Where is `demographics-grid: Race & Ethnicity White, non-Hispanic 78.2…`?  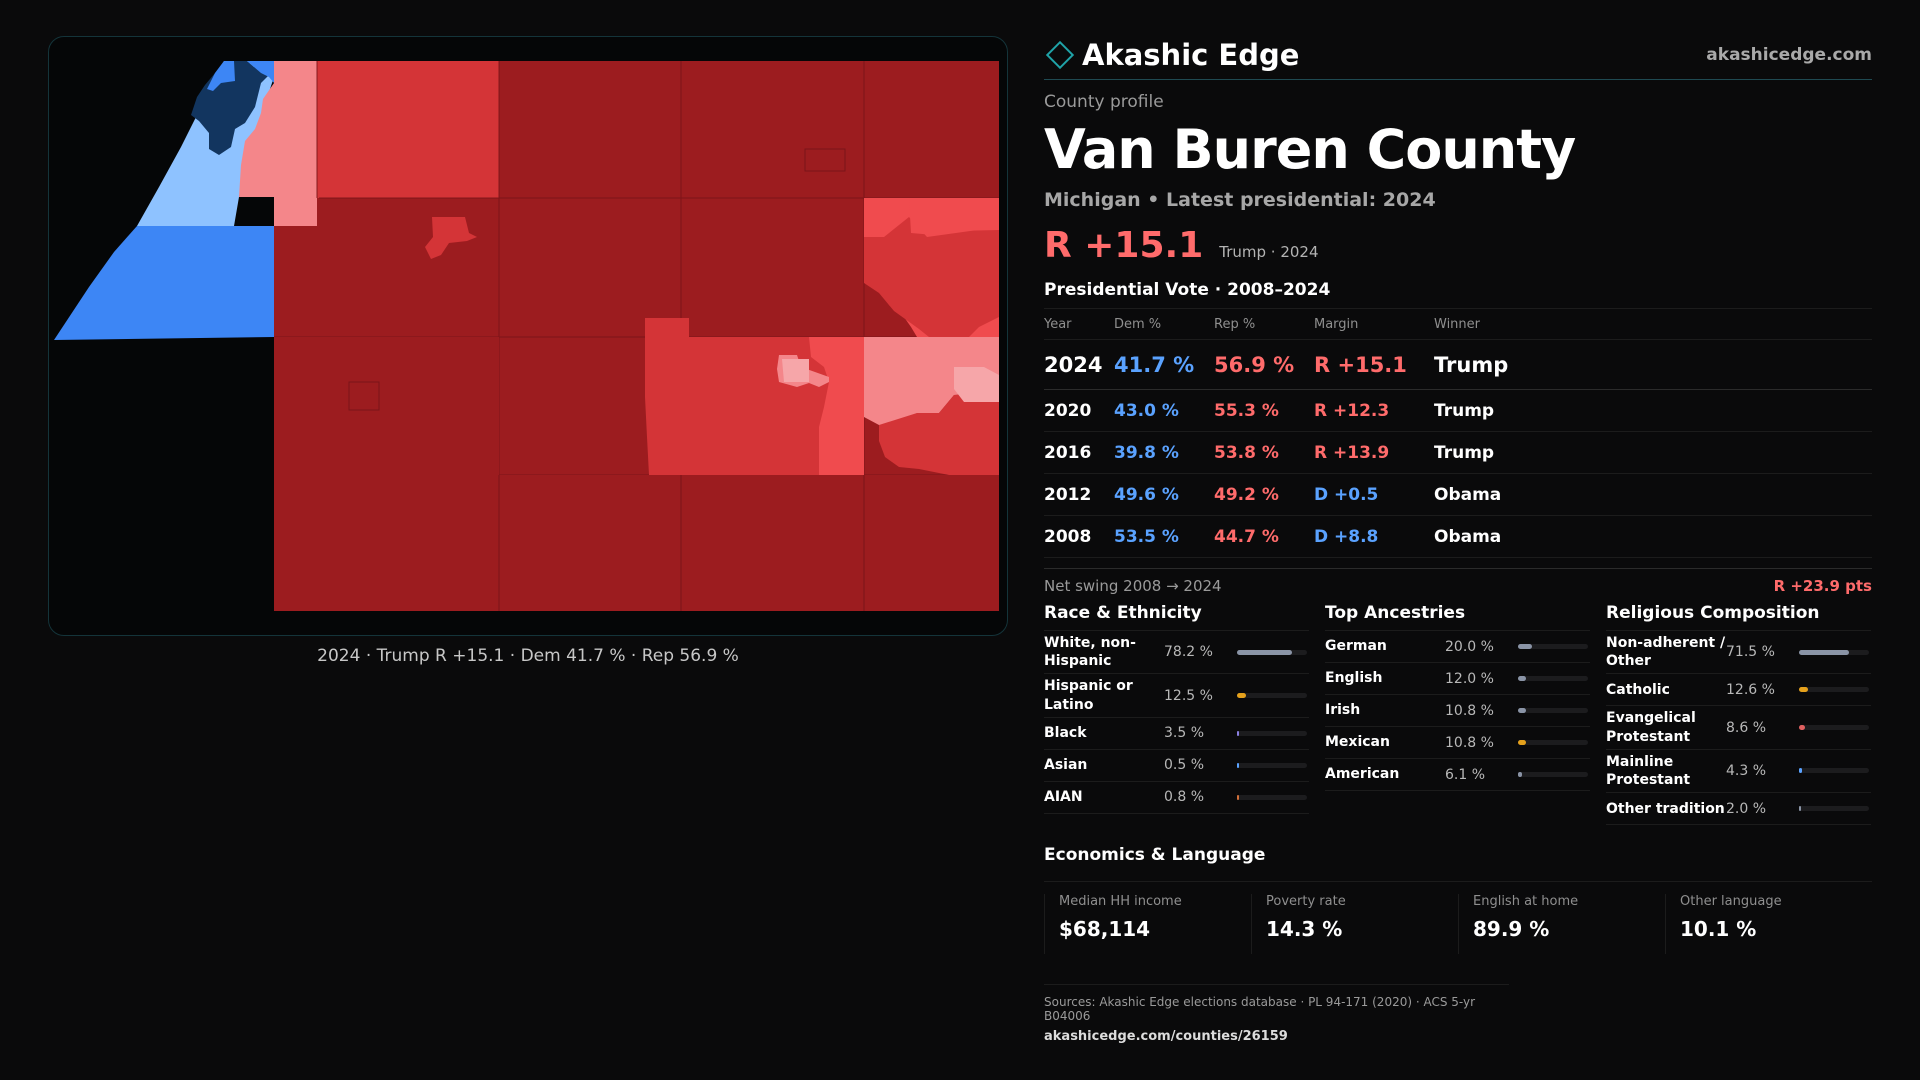 demographics-grid: Race & Ethnicity White, non-Hispanic 78.2… is located at coordinates (1458, 714).